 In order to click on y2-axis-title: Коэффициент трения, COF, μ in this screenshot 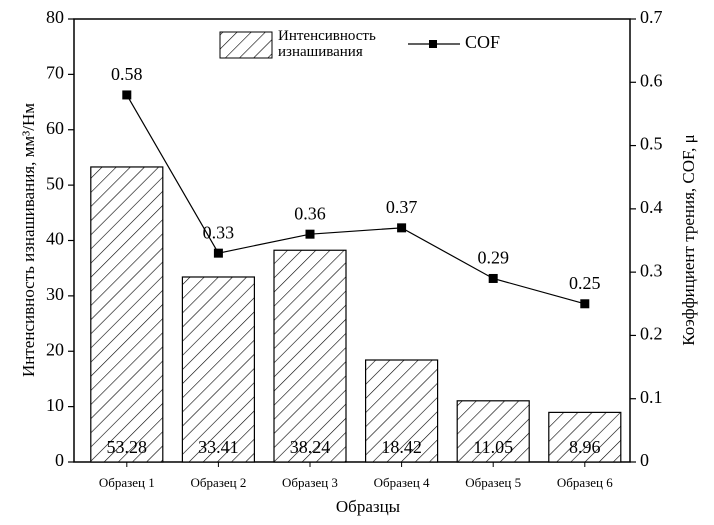, I will do `click(688, 239)`.